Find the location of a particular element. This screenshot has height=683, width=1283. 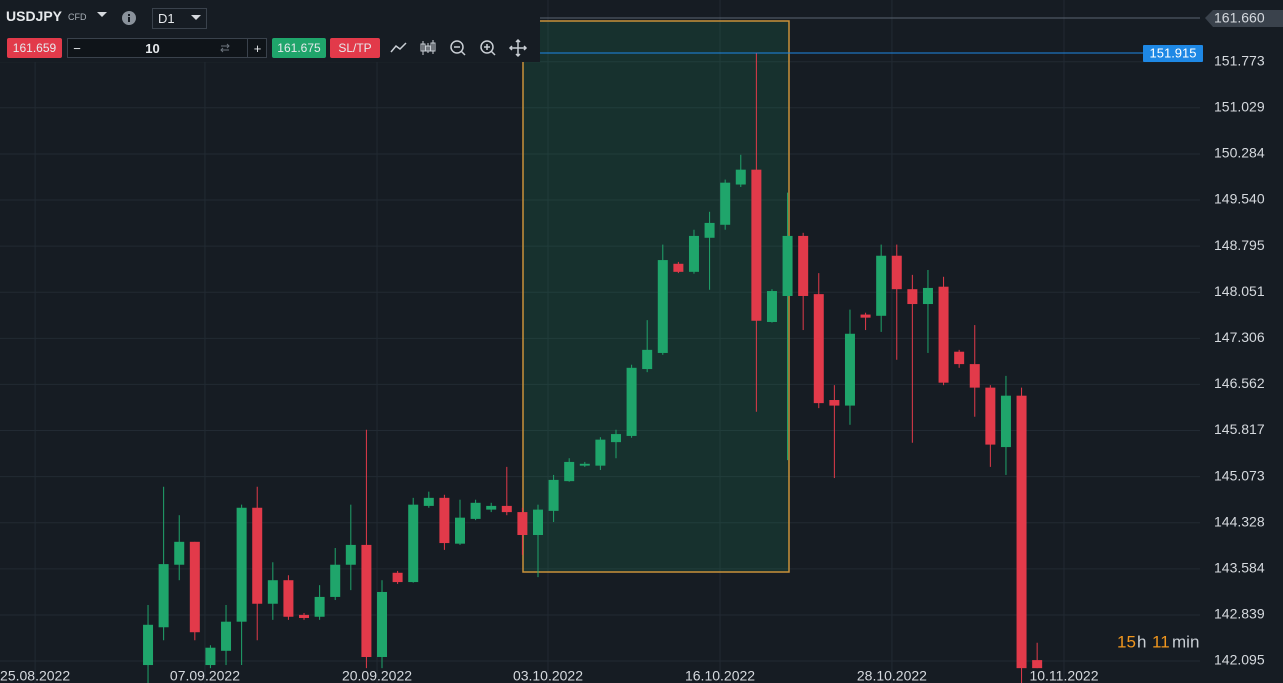

minus-button: − is located at coordinates (77, 48).